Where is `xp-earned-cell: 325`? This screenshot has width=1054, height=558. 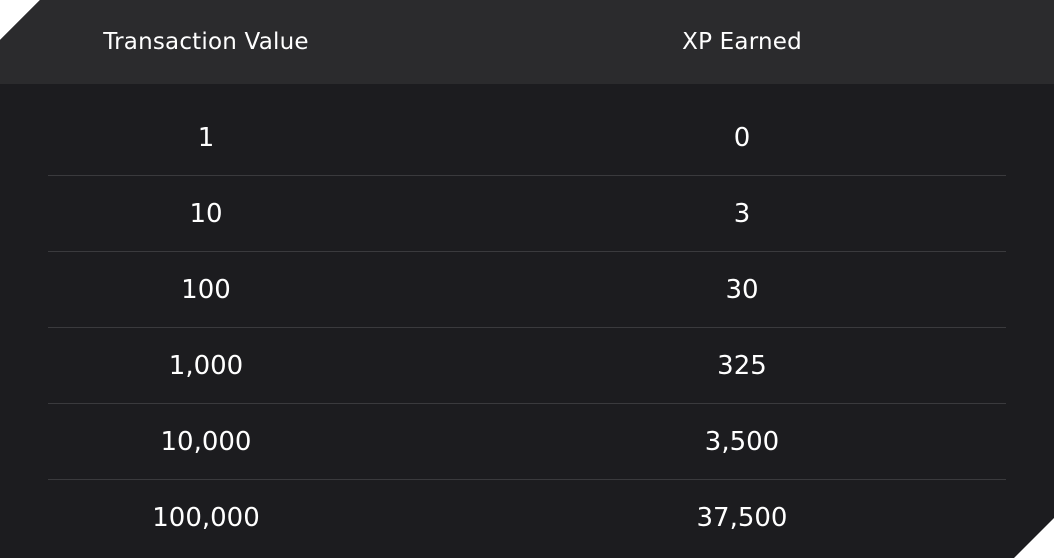
xp-earned-cell: 325 is located at coordinates (742, 366).